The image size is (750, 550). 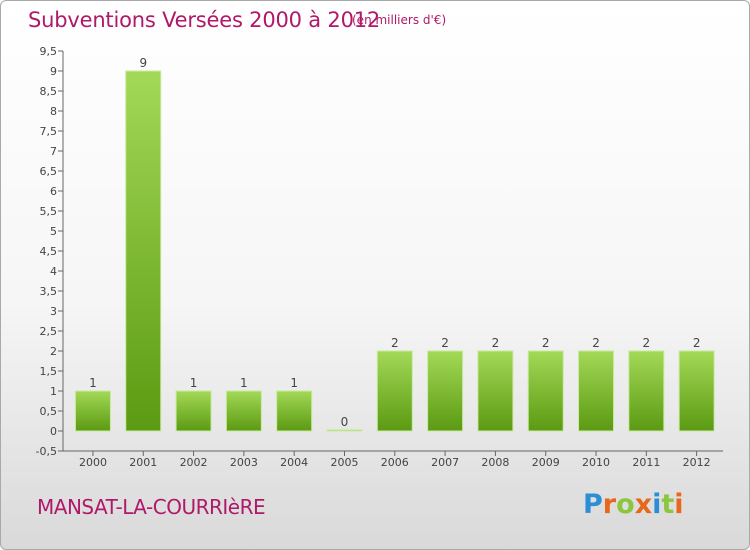 What do you see at coordinates (53, 151) in the screenshot?
I see `y-tick-label: 7` at bounding box center [53, 151].